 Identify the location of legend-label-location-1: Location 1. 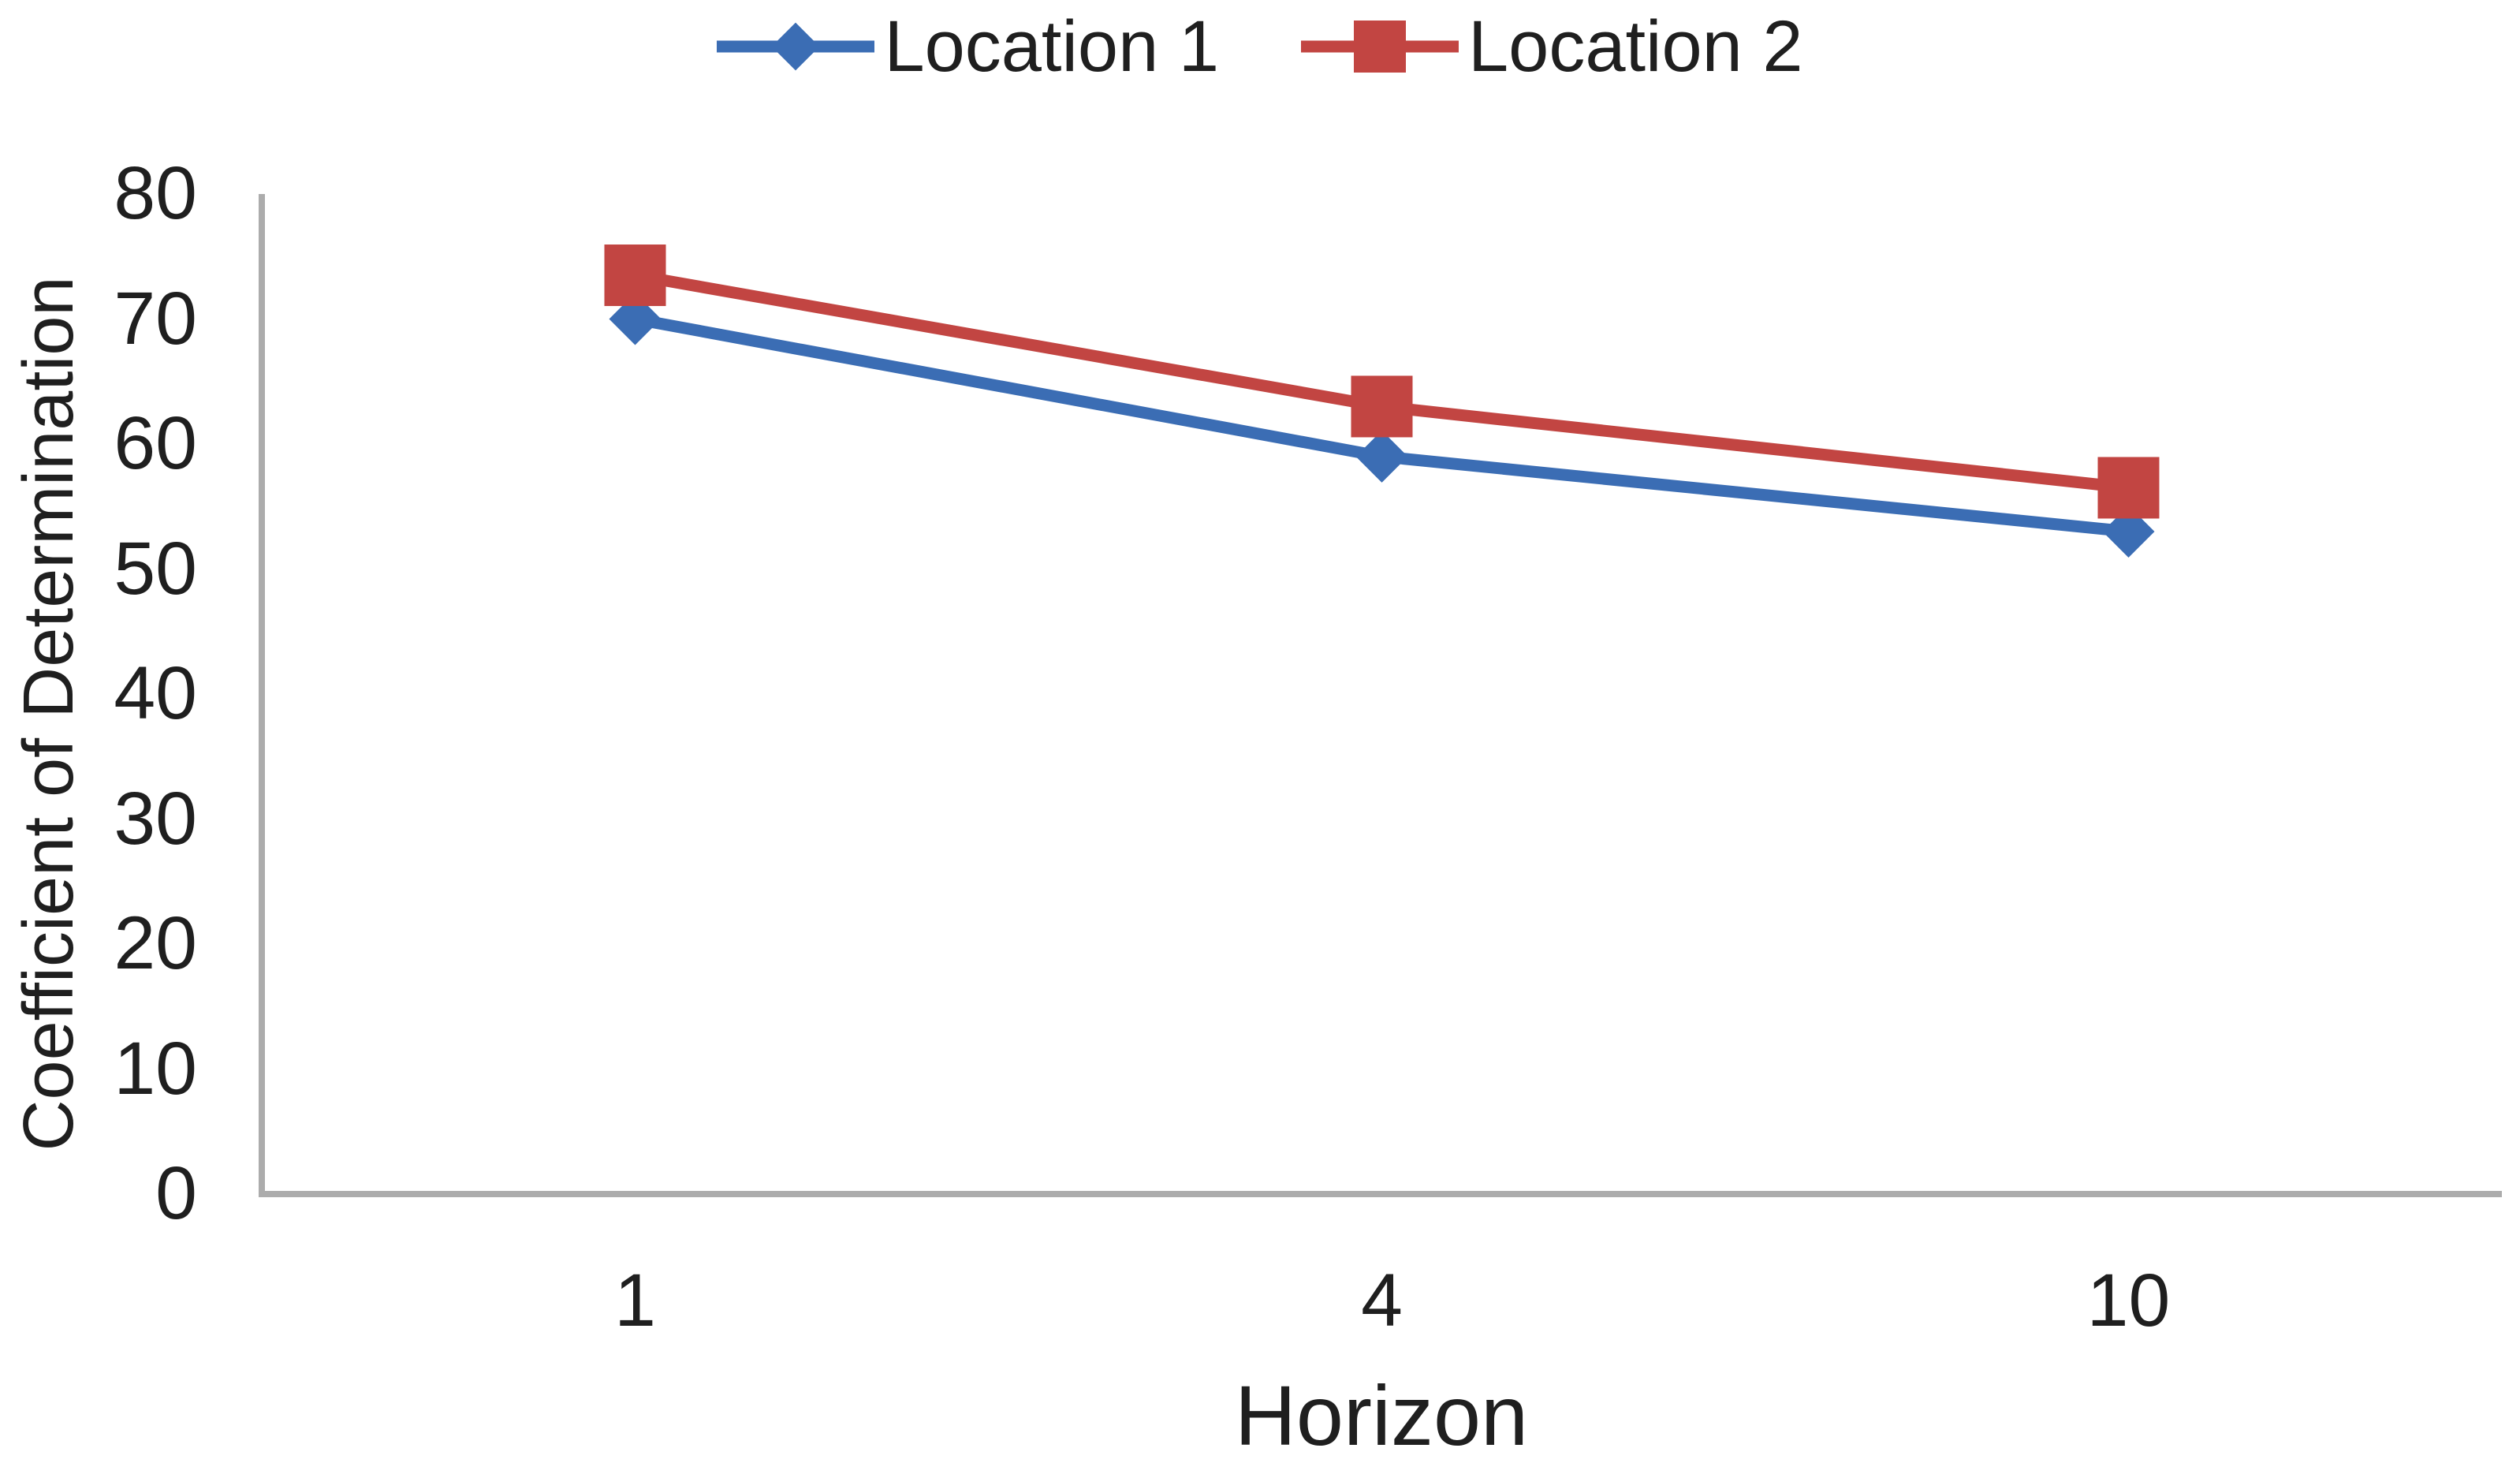
(1051, 47).